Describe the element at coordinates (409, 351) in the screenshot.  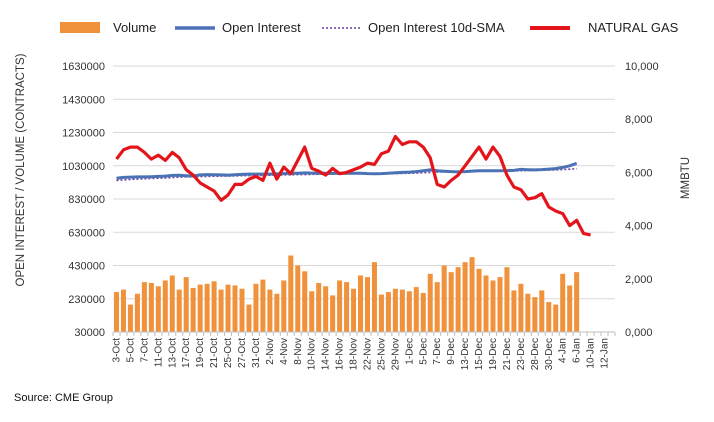
I see `x-tick-label: 1-Dec` at that location.